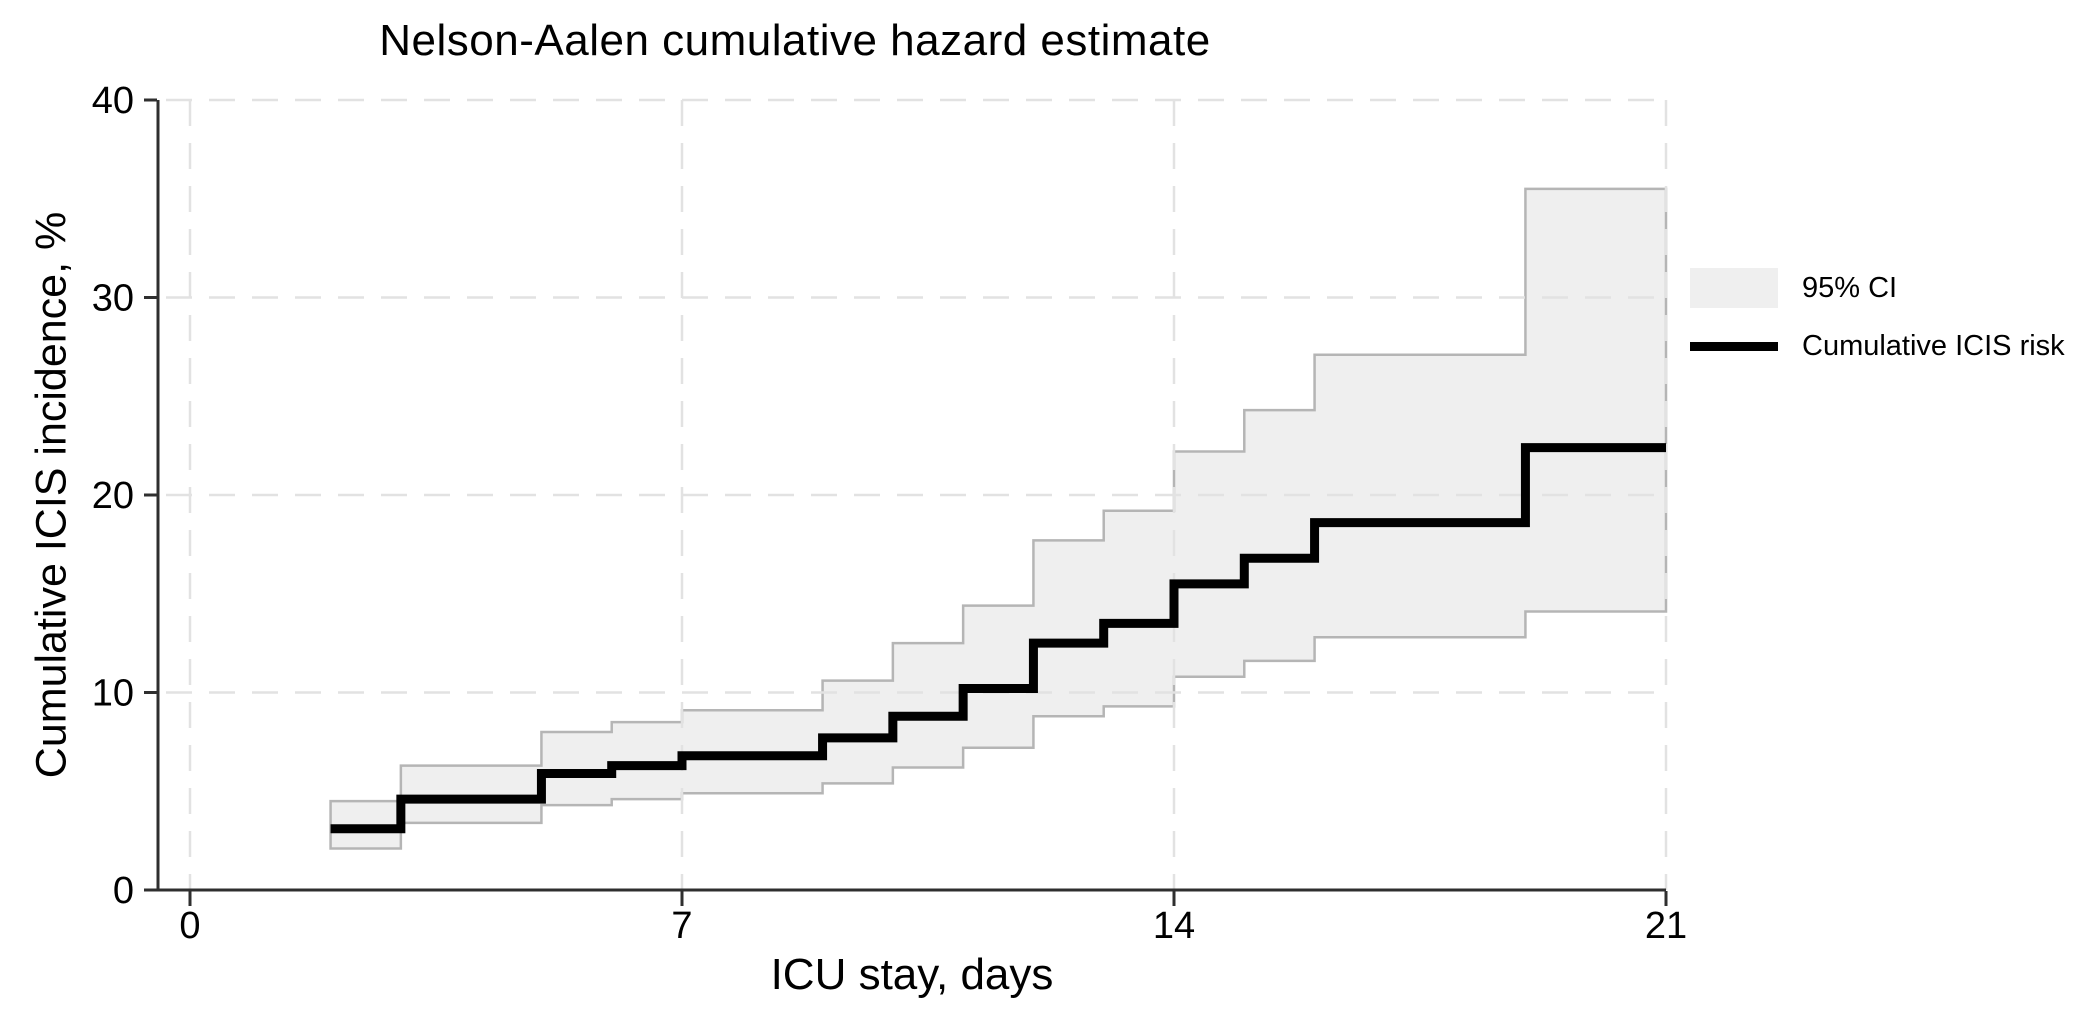  I want to click on ci-band-swatch, so click(1734, 288).